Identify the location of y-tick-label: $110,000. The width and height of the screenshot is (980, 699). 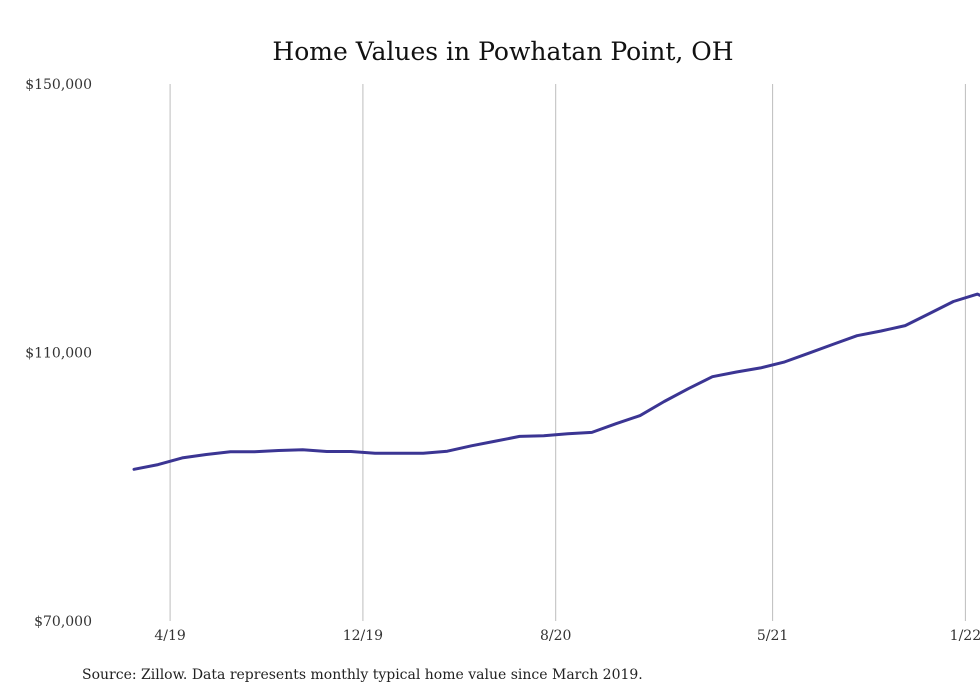
(58, 354).